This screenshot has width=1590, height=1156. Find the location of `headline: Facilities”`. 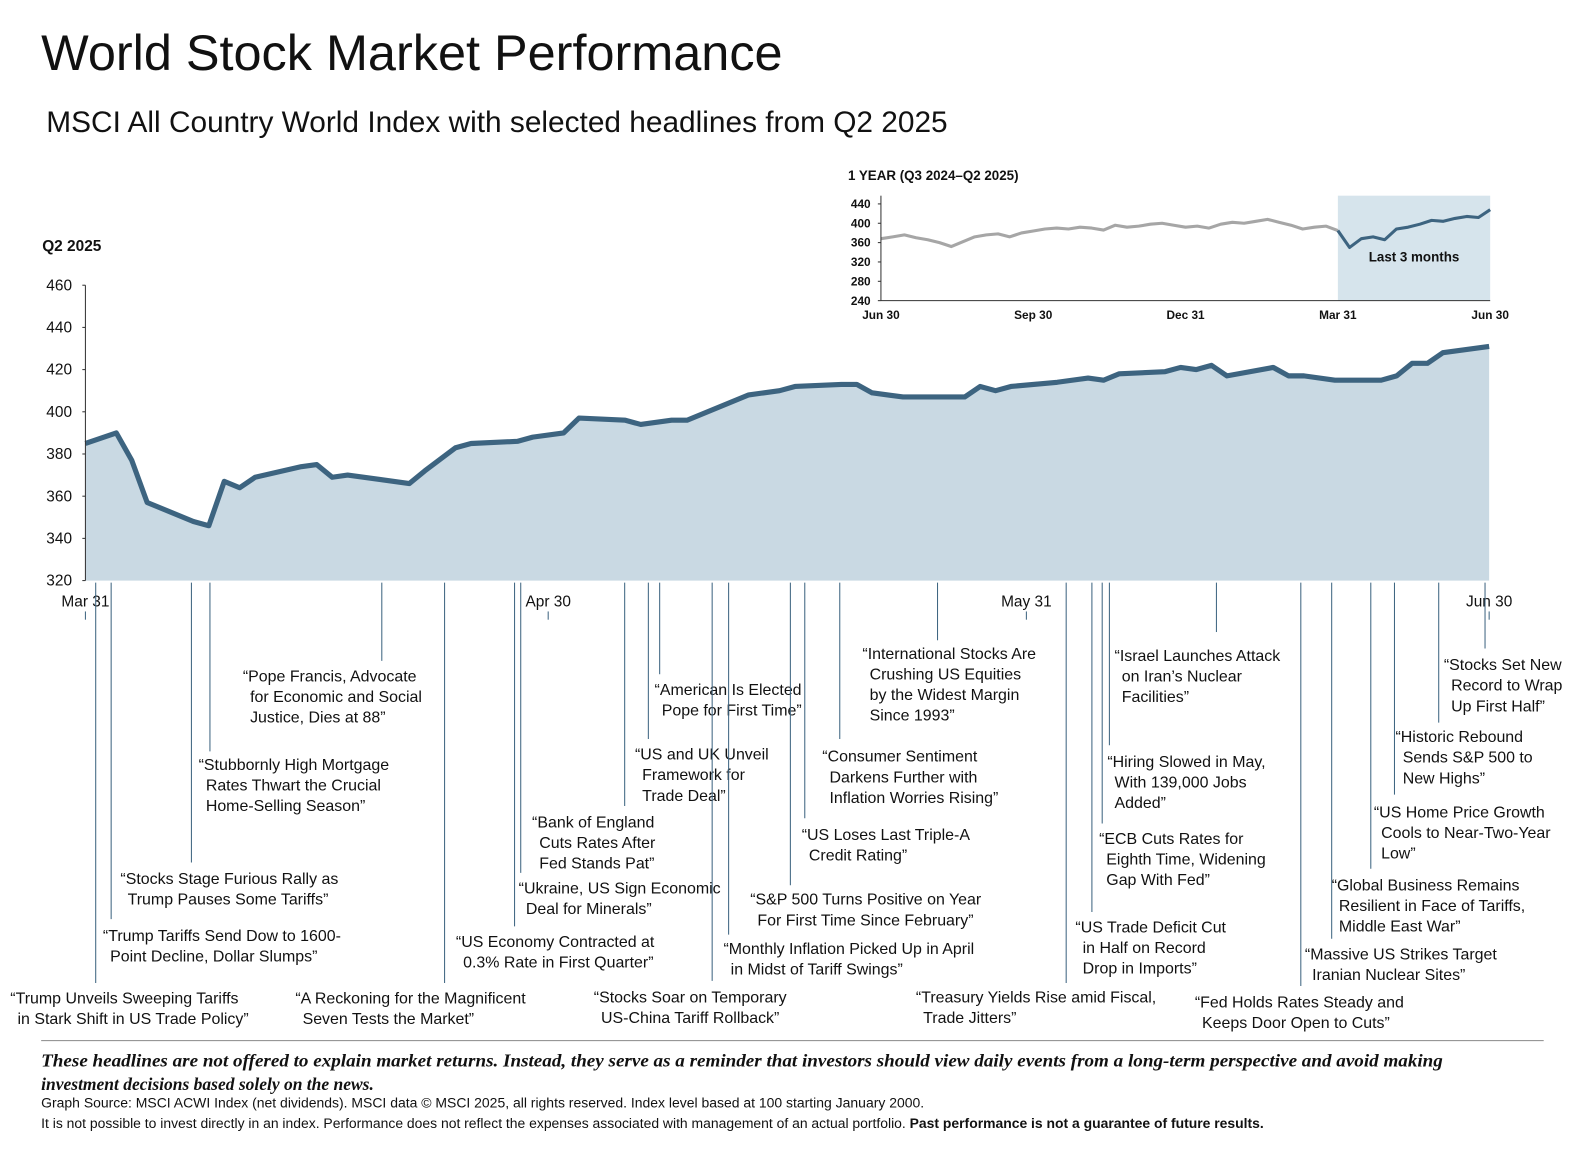

headline: Facilities” is located at coordinates (1155, 697).